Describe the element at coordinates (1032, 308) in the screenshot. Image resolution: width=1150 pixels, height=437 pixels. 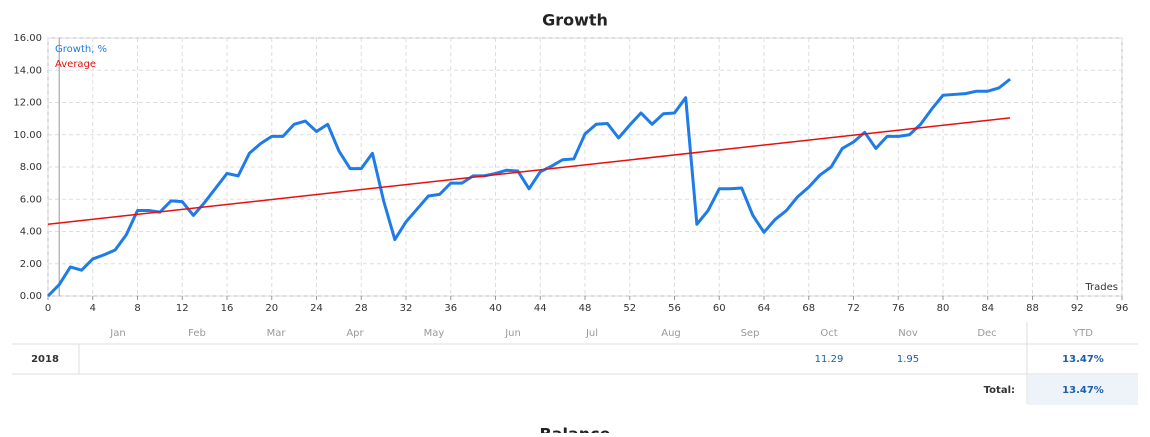
I see `x-tick-label: 88` at that location.